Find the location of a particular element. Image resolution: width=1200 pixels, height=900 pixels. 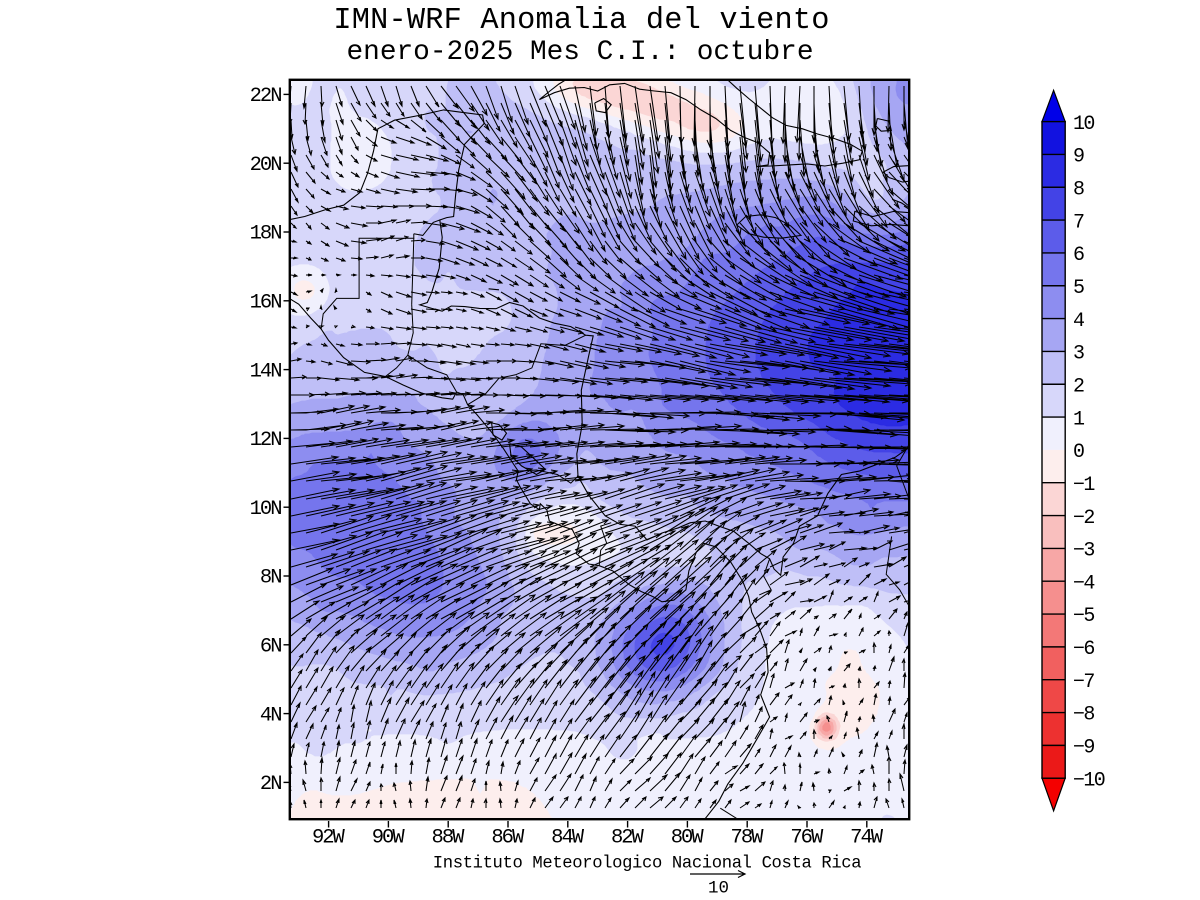

svg-text: 5 is located at coordinates (1078, 288).